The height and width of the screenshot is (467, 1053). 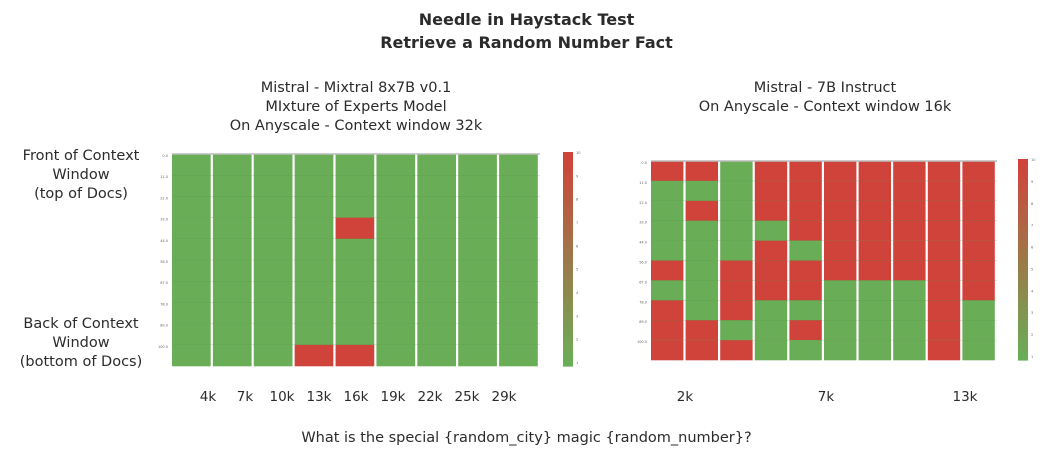 What do you see at coordinates (643, 243) in the screenshot?
I see `y-tick-label: 44.0` at bounding box center [643, 243].